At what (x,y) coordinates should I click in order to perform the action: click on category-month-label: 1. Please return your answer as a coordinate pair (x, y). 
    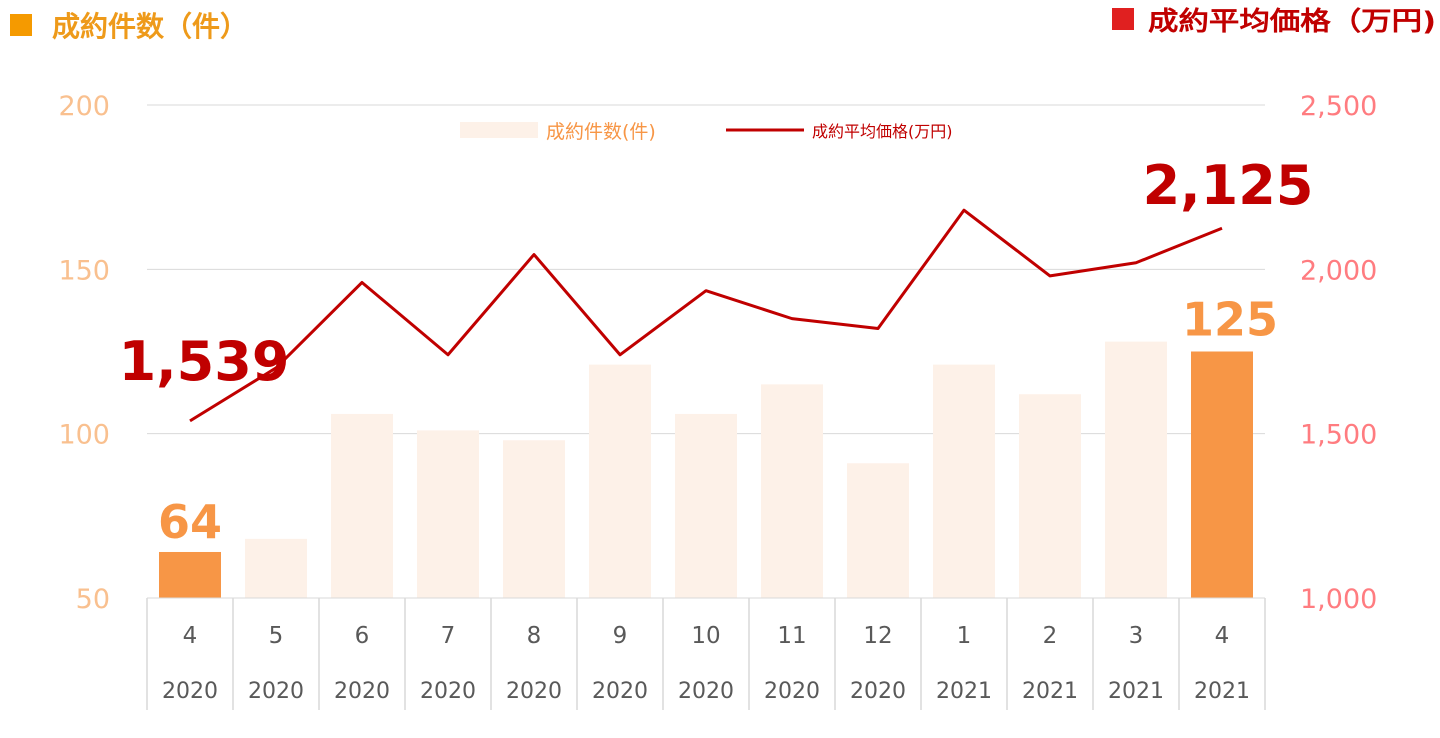
    Looking at the image, I should click on (964, 636).